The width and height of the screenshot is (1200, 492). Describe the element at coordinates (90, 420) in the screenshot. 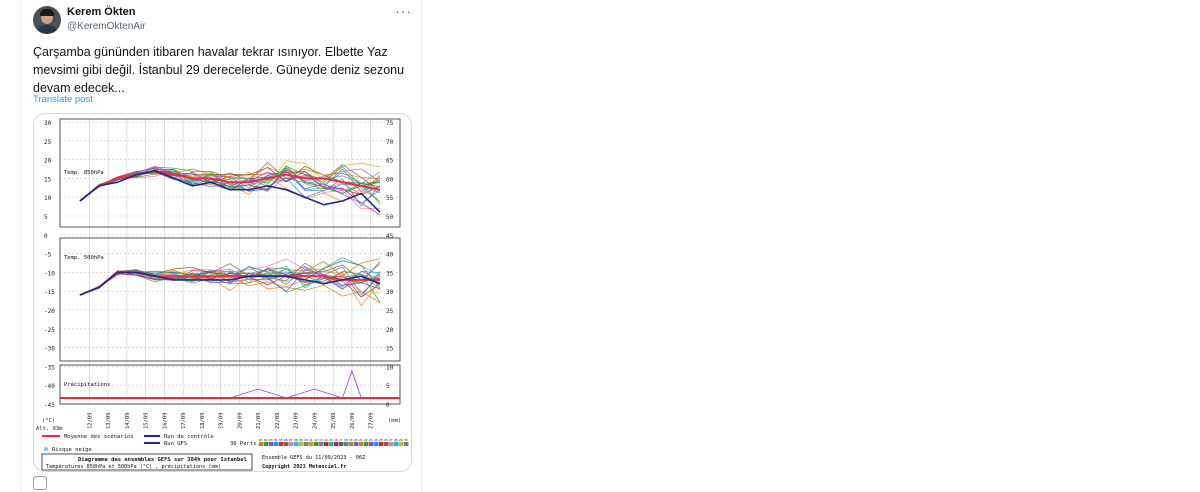

I see `x-date-label: 12/09` at that location.